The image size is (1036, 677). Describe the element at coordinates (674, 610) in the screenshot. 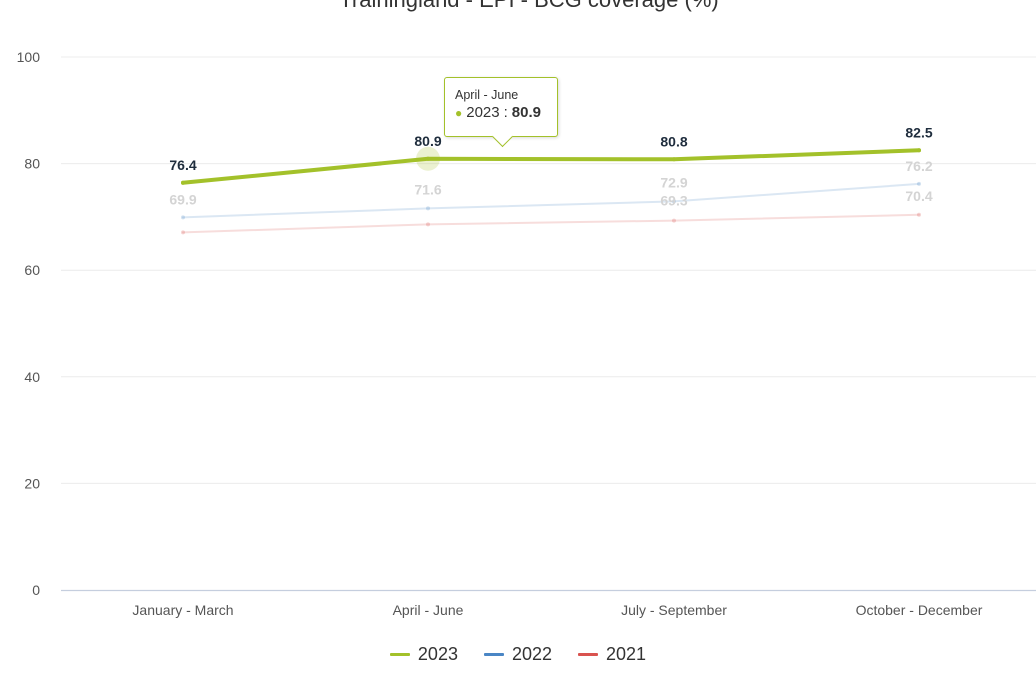

I see `x-tick-label-2: July - September` at that location.